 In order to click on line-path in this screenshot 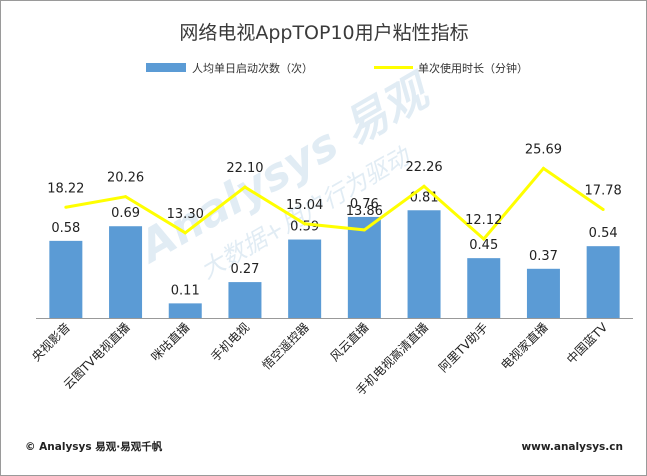, I will do `click(335, 204)`.